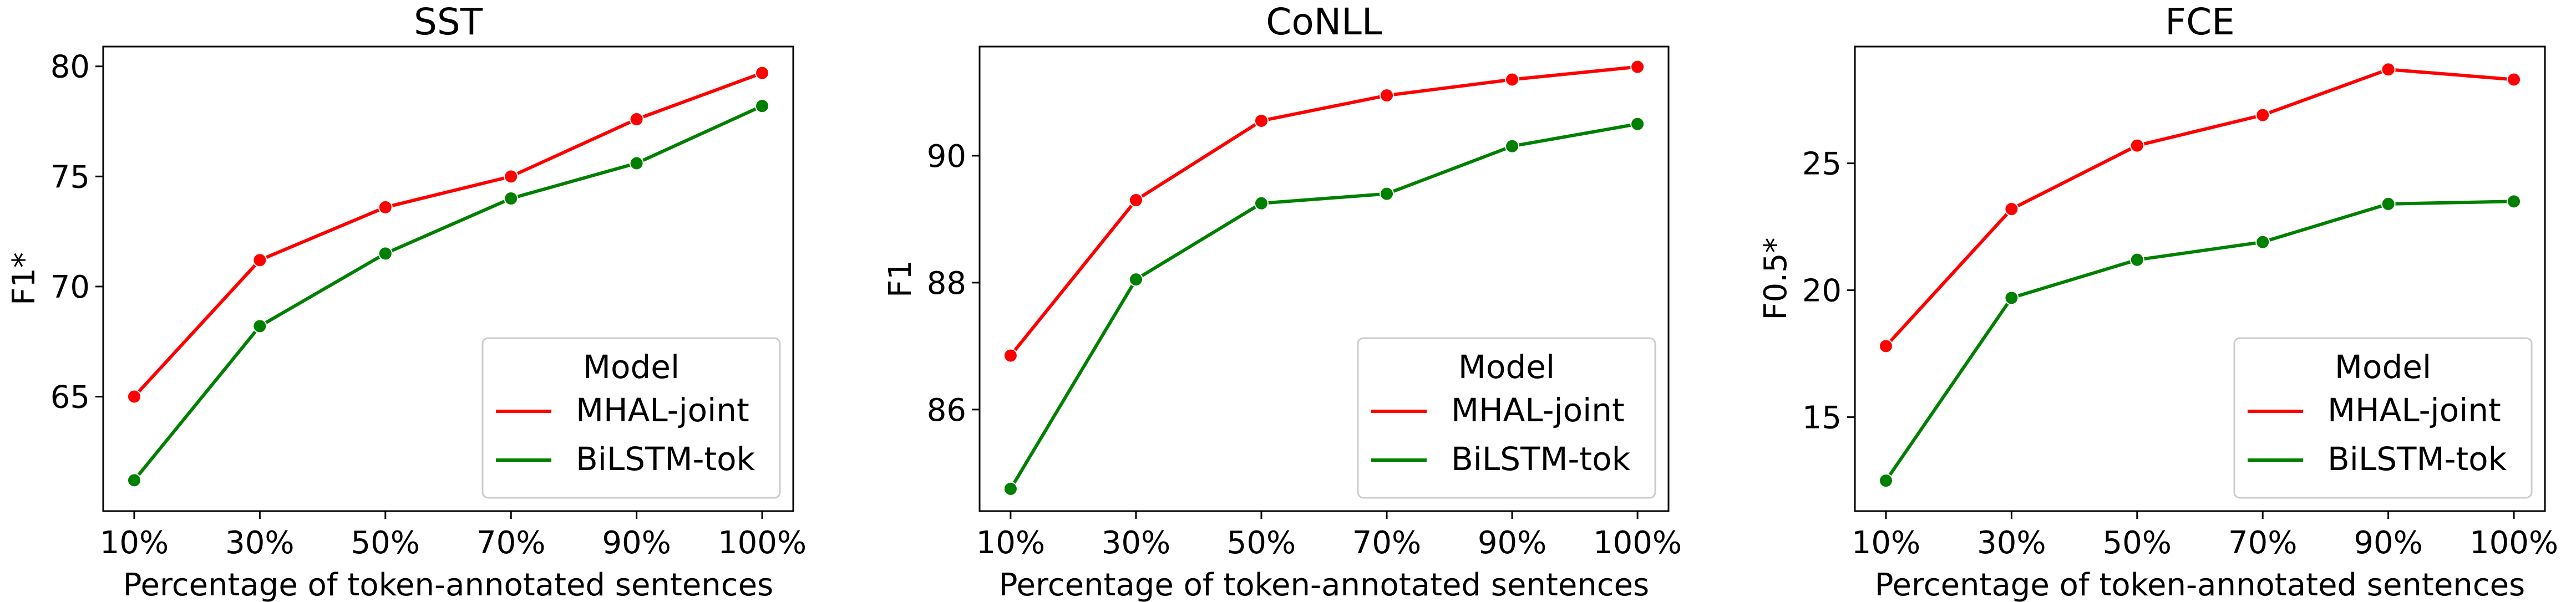 Image resolution: width=2576 pixels, height=602 pixels. Describe the element at coordinates (946, 157) in the screenshot. I see `y-tick-label: 90` at that location.